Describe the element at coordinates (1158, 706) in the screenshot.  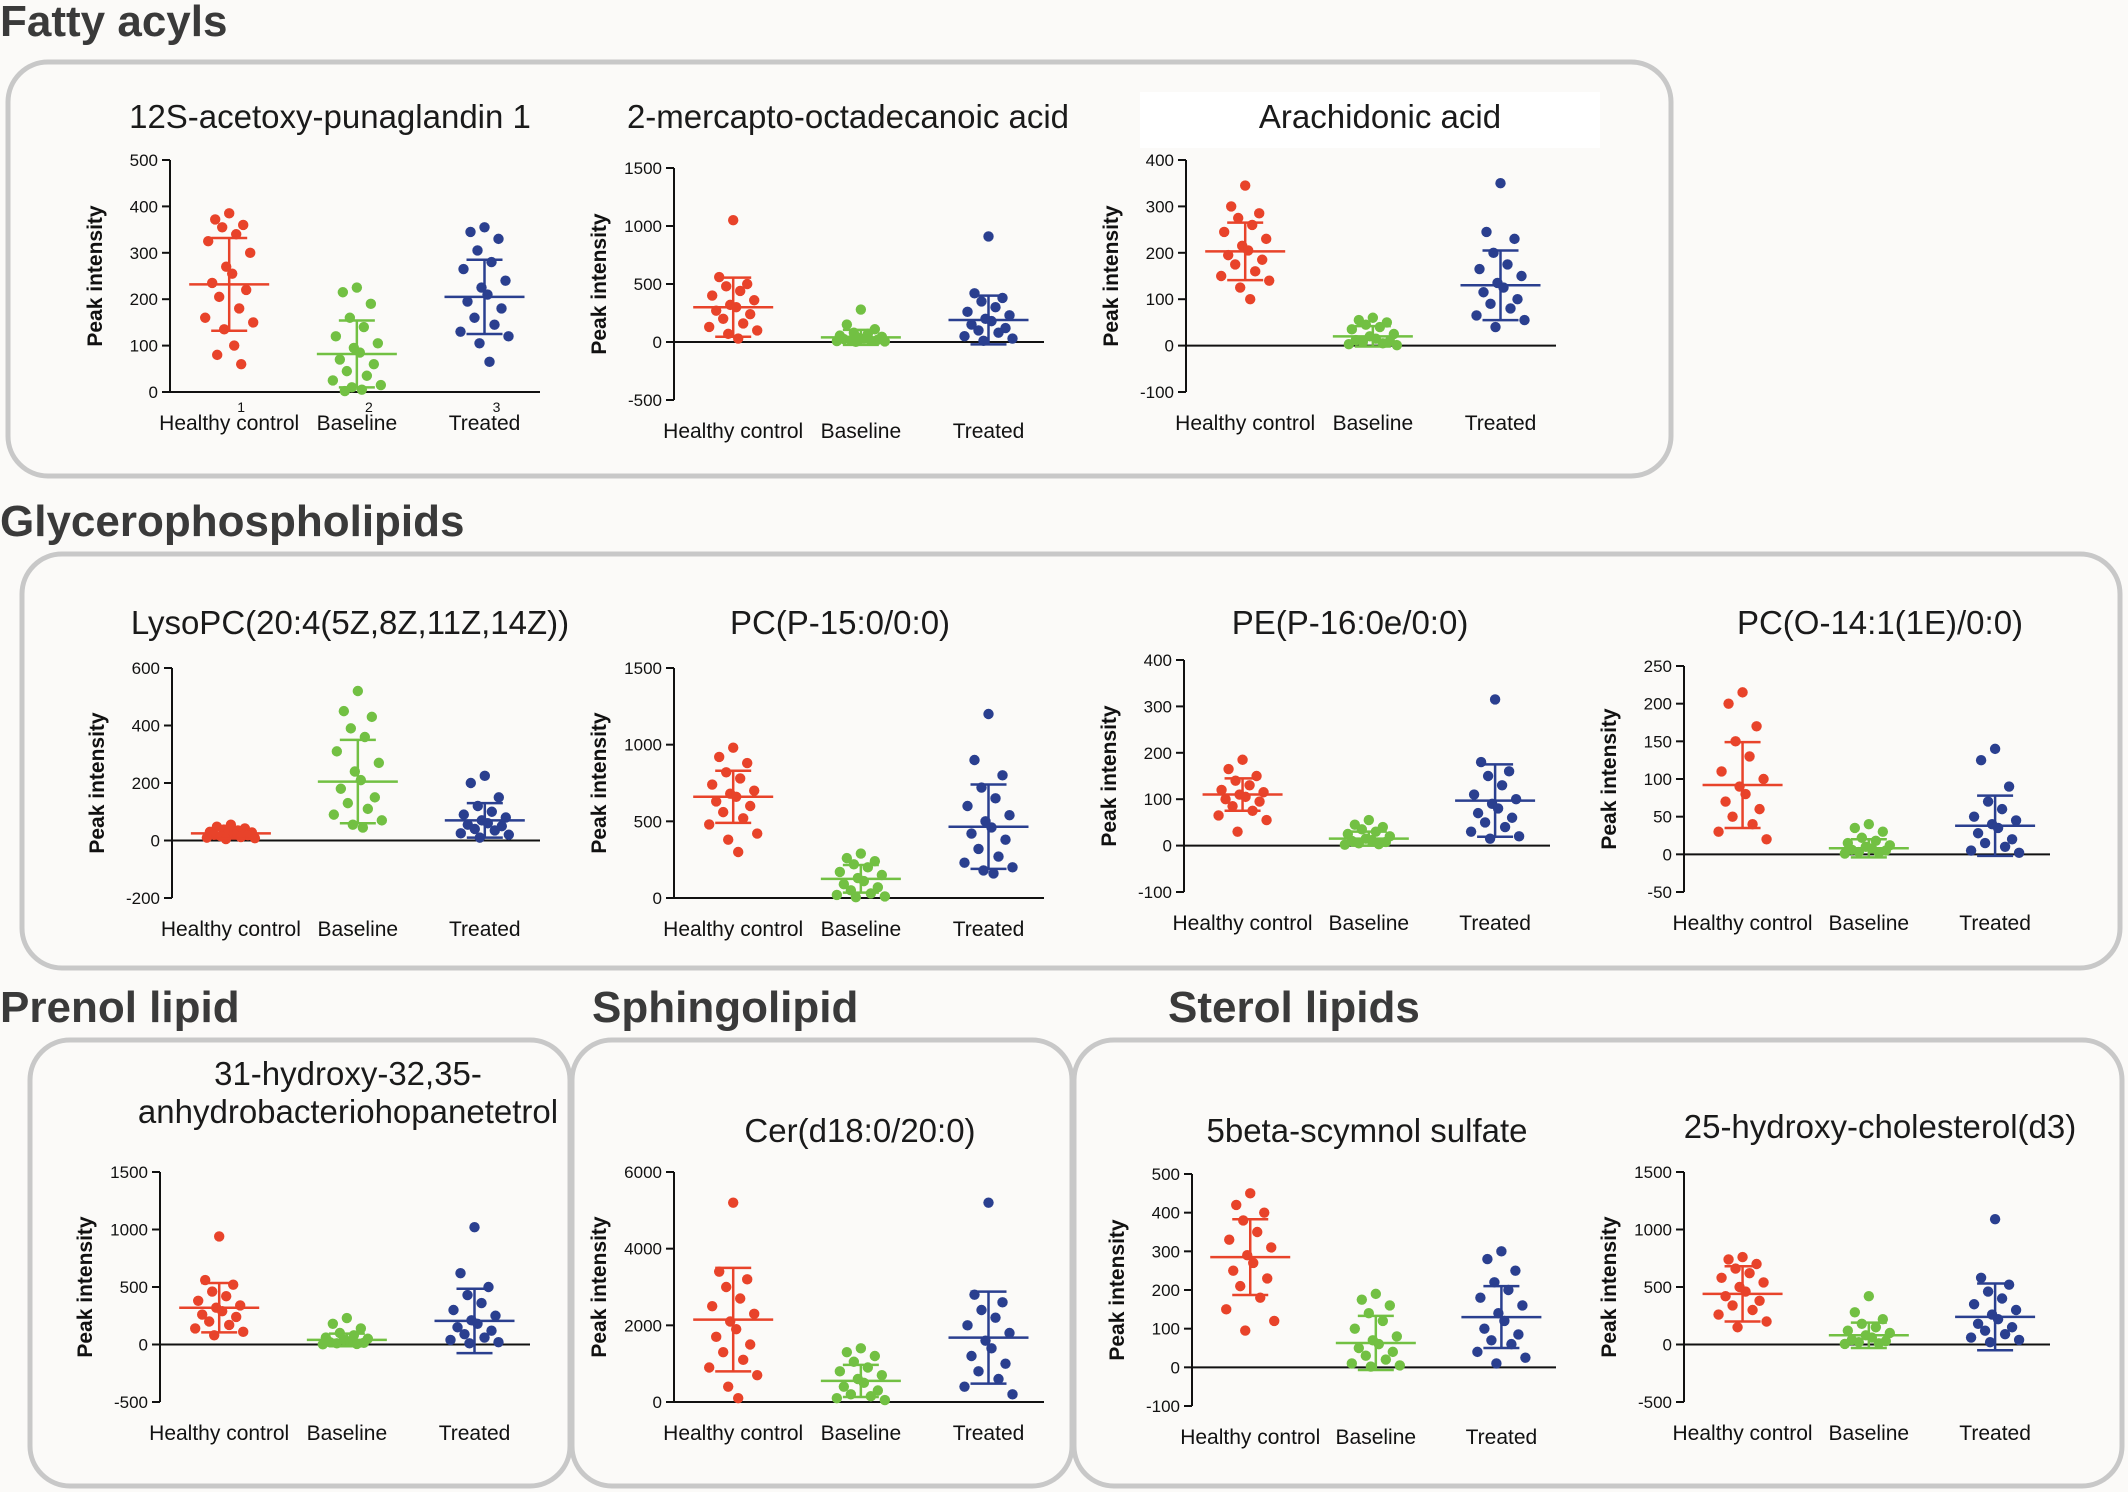
I see `y-tick-label: 300` at that location.